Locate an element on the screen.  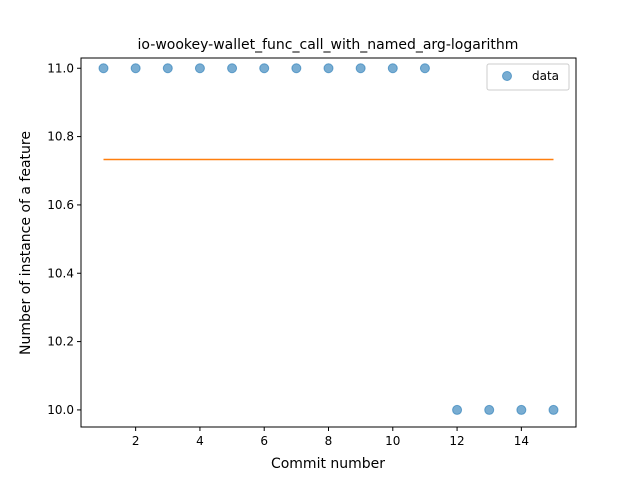
x-axis-ticks: 2 4 6 8 10 12 14 is located at coordinates (330, 437).